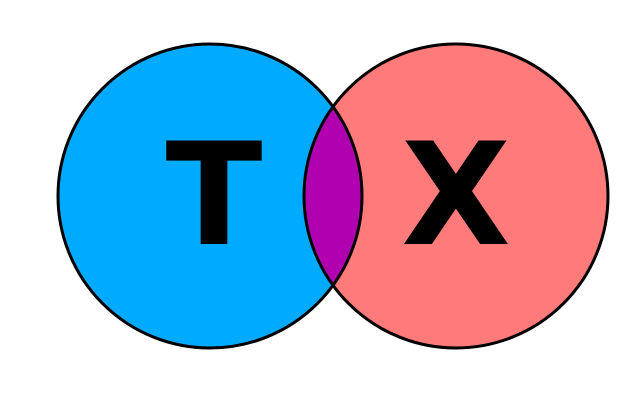 This screenshot has height=400, width=640. Describe the element at coordinates (214, 195) in the screenshot. I see `set-label-t: T` at that location.